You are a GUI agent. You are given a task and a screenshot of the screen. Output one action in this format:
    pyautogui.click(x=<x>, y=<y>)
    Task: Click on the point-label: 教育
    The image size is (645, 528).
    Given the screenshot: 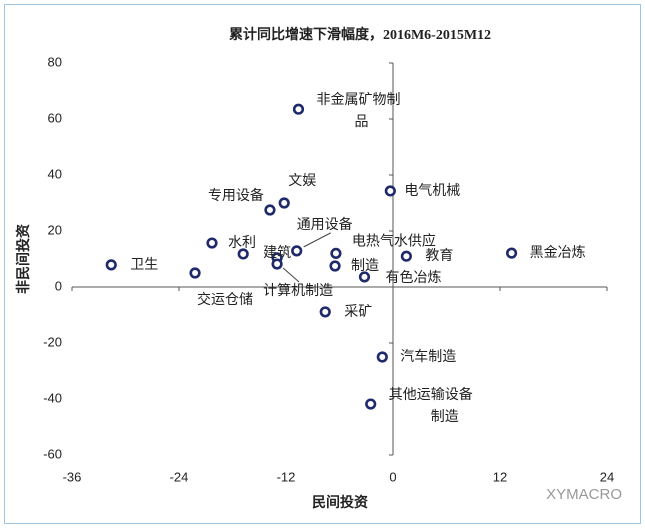 What is the action you would take?
    pyautogui.click(x=439, y=256)
    